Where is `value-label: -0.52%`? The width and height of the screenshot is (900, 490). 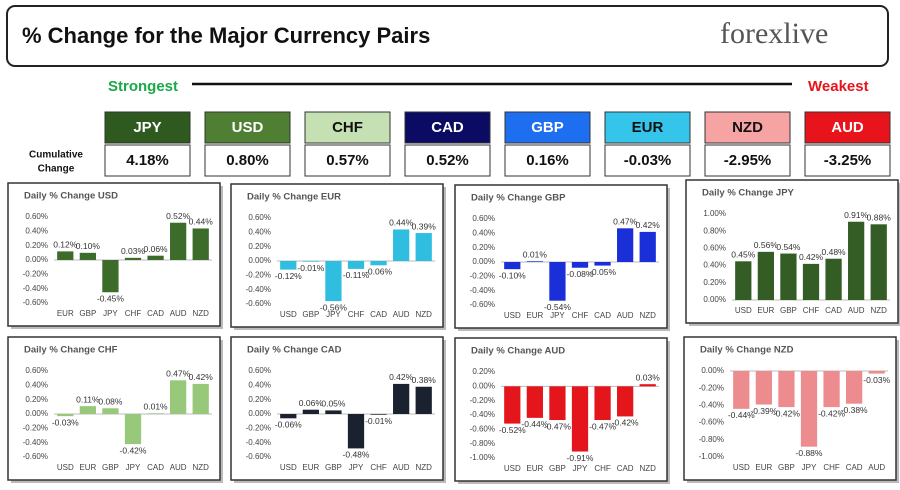 value-label: -0.52% is located at coordinates (512, 430).